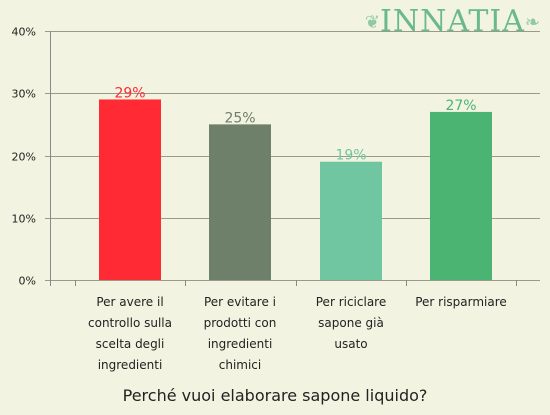 This screenshot has width=550, height=415. Describe the element at coordinates (351, 323) in the screenshot. I see `x-category-label: Per riciclare sapone già usato` at that location.